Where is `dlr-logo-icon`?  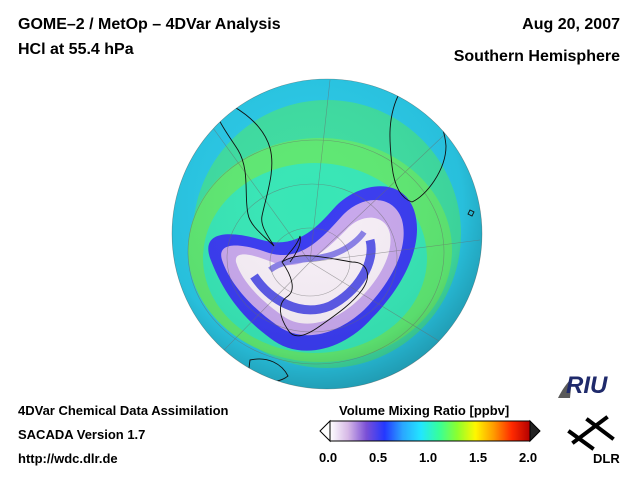 dlr-logo-icon is located at coordinates (591, 433).